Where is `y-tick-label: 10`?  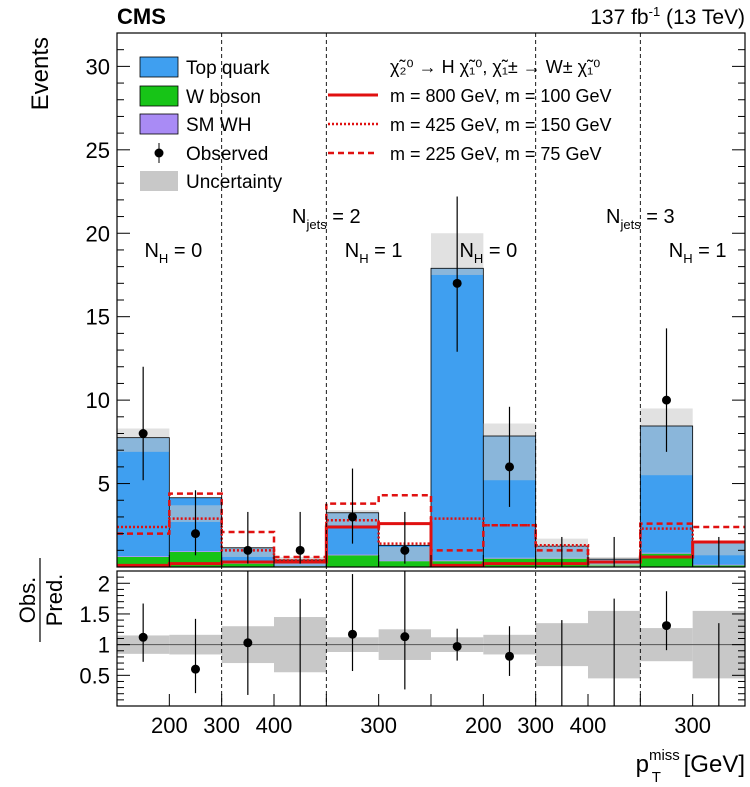 y-tick-label: 10 is located at coordinates (98, 400).